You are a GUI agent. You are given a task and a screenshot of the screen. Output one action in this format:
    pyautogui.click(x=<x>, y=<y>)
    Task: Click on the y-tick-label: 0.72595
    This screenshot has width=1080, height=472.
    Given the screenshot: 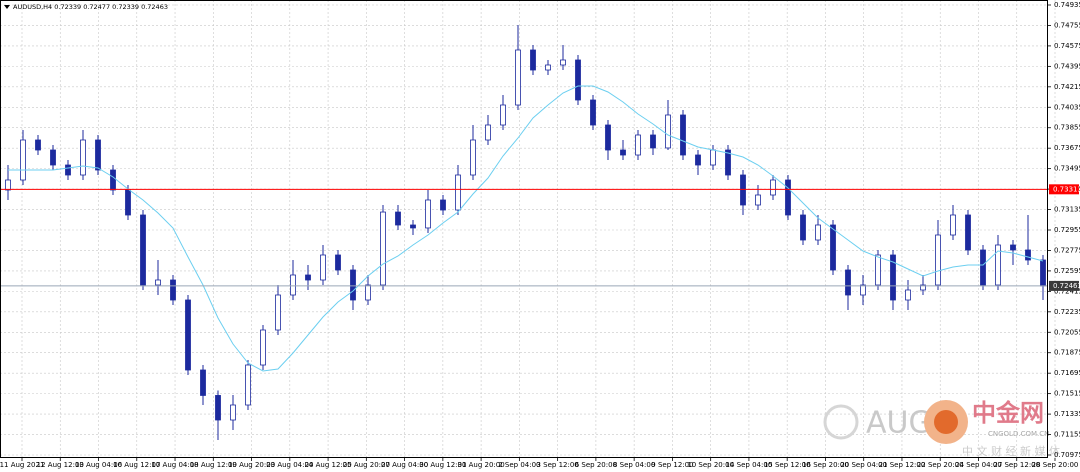 What is the action you would take?
    pyautogui.click(x=1067, y=271)
    